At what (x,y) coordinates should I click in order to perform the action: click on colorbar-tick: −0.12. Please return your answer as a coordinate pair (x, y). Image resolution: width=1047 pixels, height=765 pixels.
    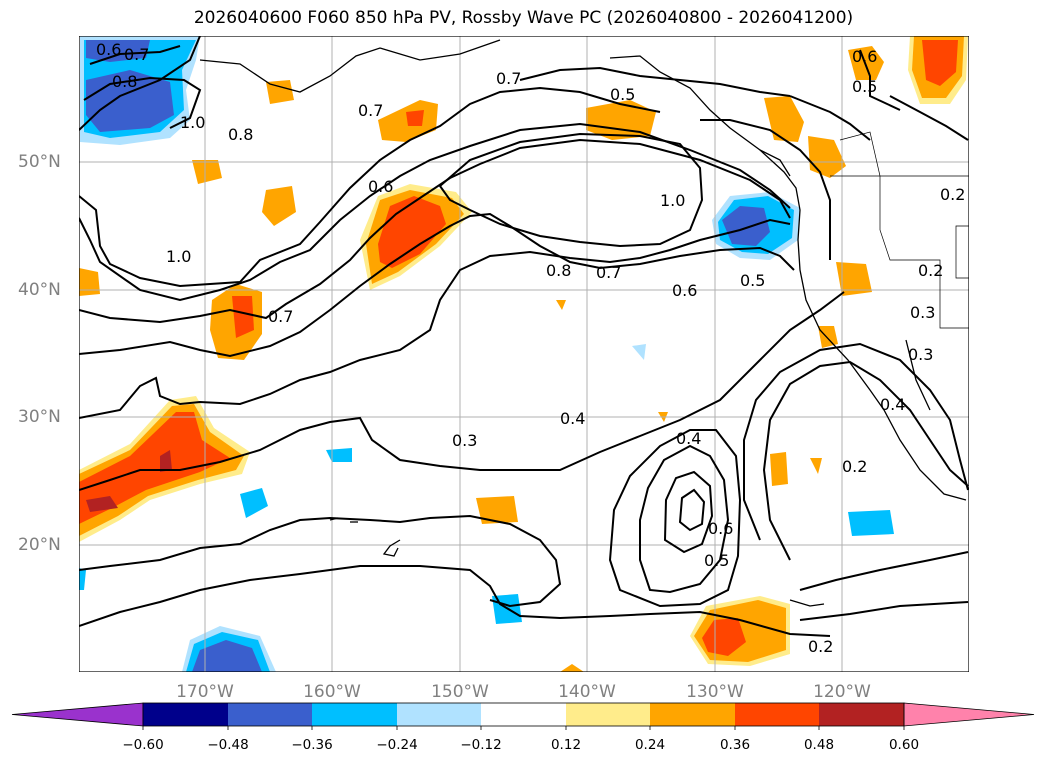
    Looking at the image, I should click on (481, 745).